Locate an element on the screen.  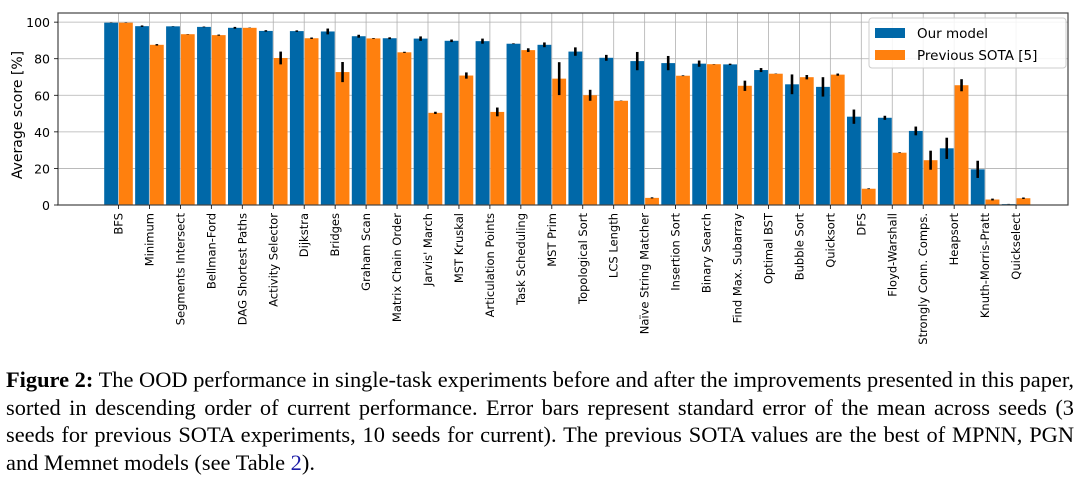
x-tick-label: Bridges is located at coordinates (335, 234).